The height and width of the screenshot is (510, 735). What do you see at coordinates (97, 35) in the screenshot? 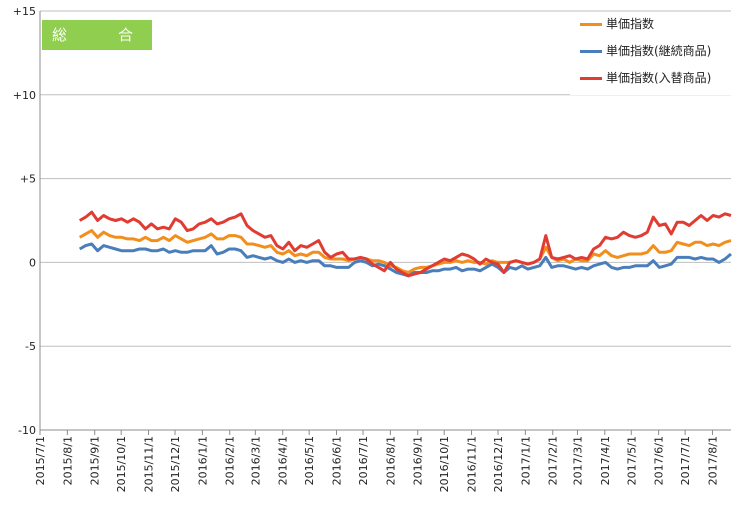
I see `chart-title-badge: 総 合` at bounding box center [97, 35].